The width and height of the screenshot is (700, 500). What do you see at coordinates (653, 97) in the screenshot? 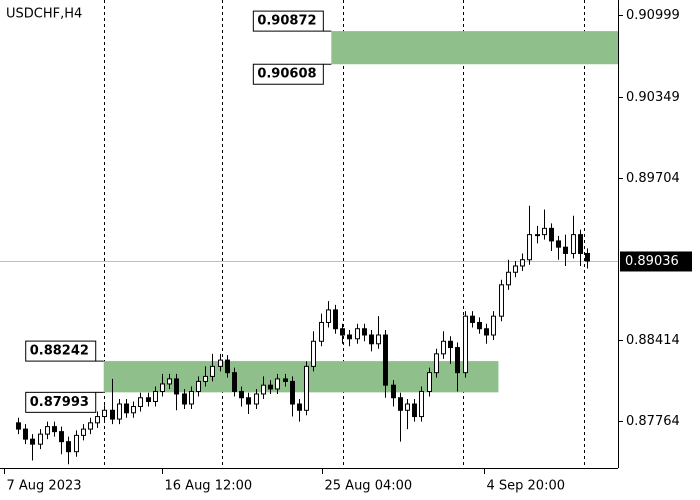
I see `y-tick-label: 0.90349` at bounding box center [653, 97].